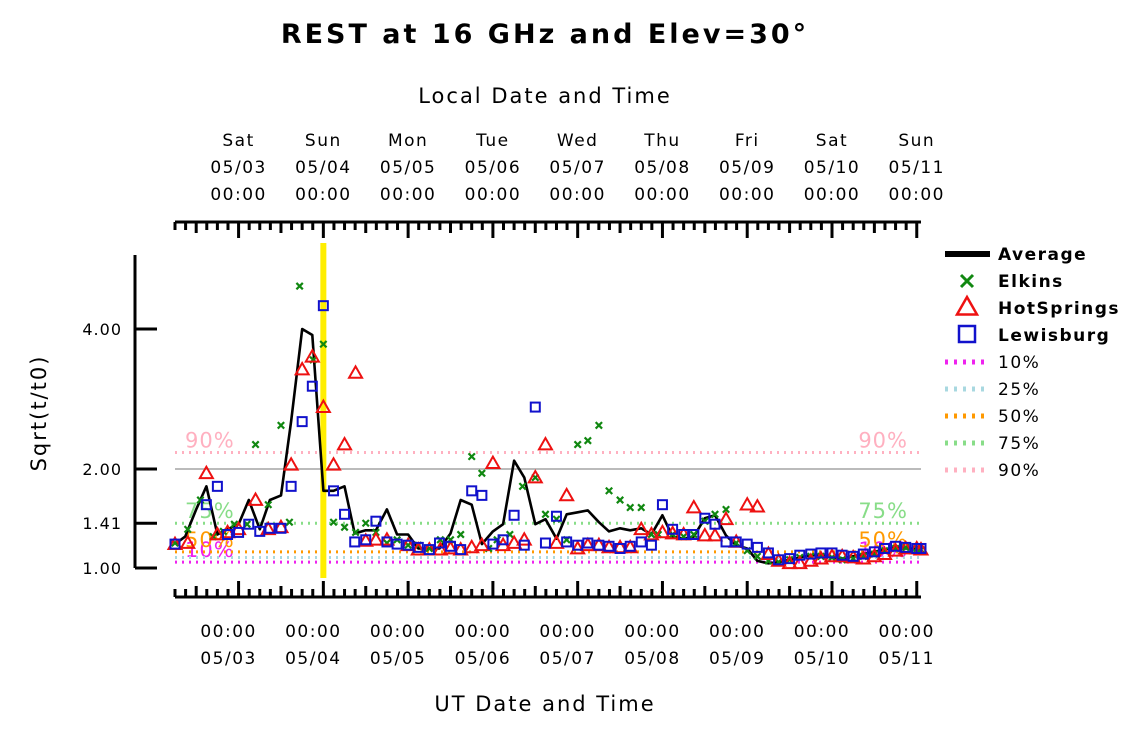 The image size is (1125, 731). I want to click on legend-item-pct: 10%, so click(992, 363).